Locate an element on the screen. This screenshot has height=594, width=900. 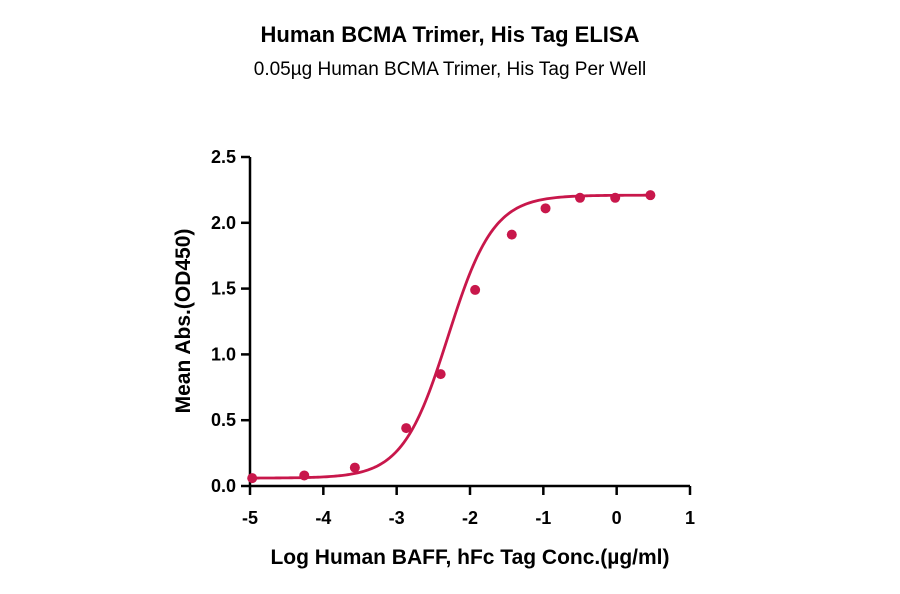
y-tick-label: 1.5 is located at coordinates (223, 289).